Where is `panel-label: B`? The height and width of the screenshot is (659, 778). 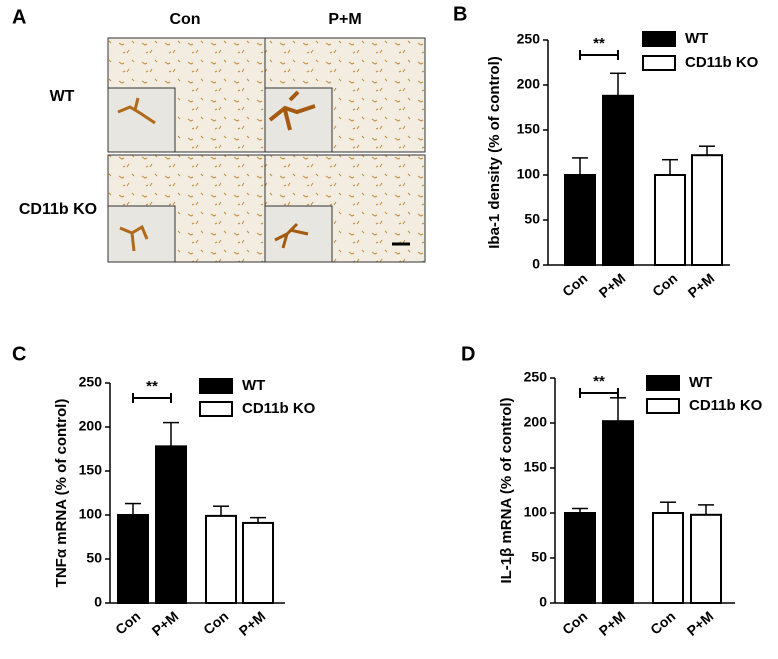
panel-label: B is located at coordinates (460, 14).